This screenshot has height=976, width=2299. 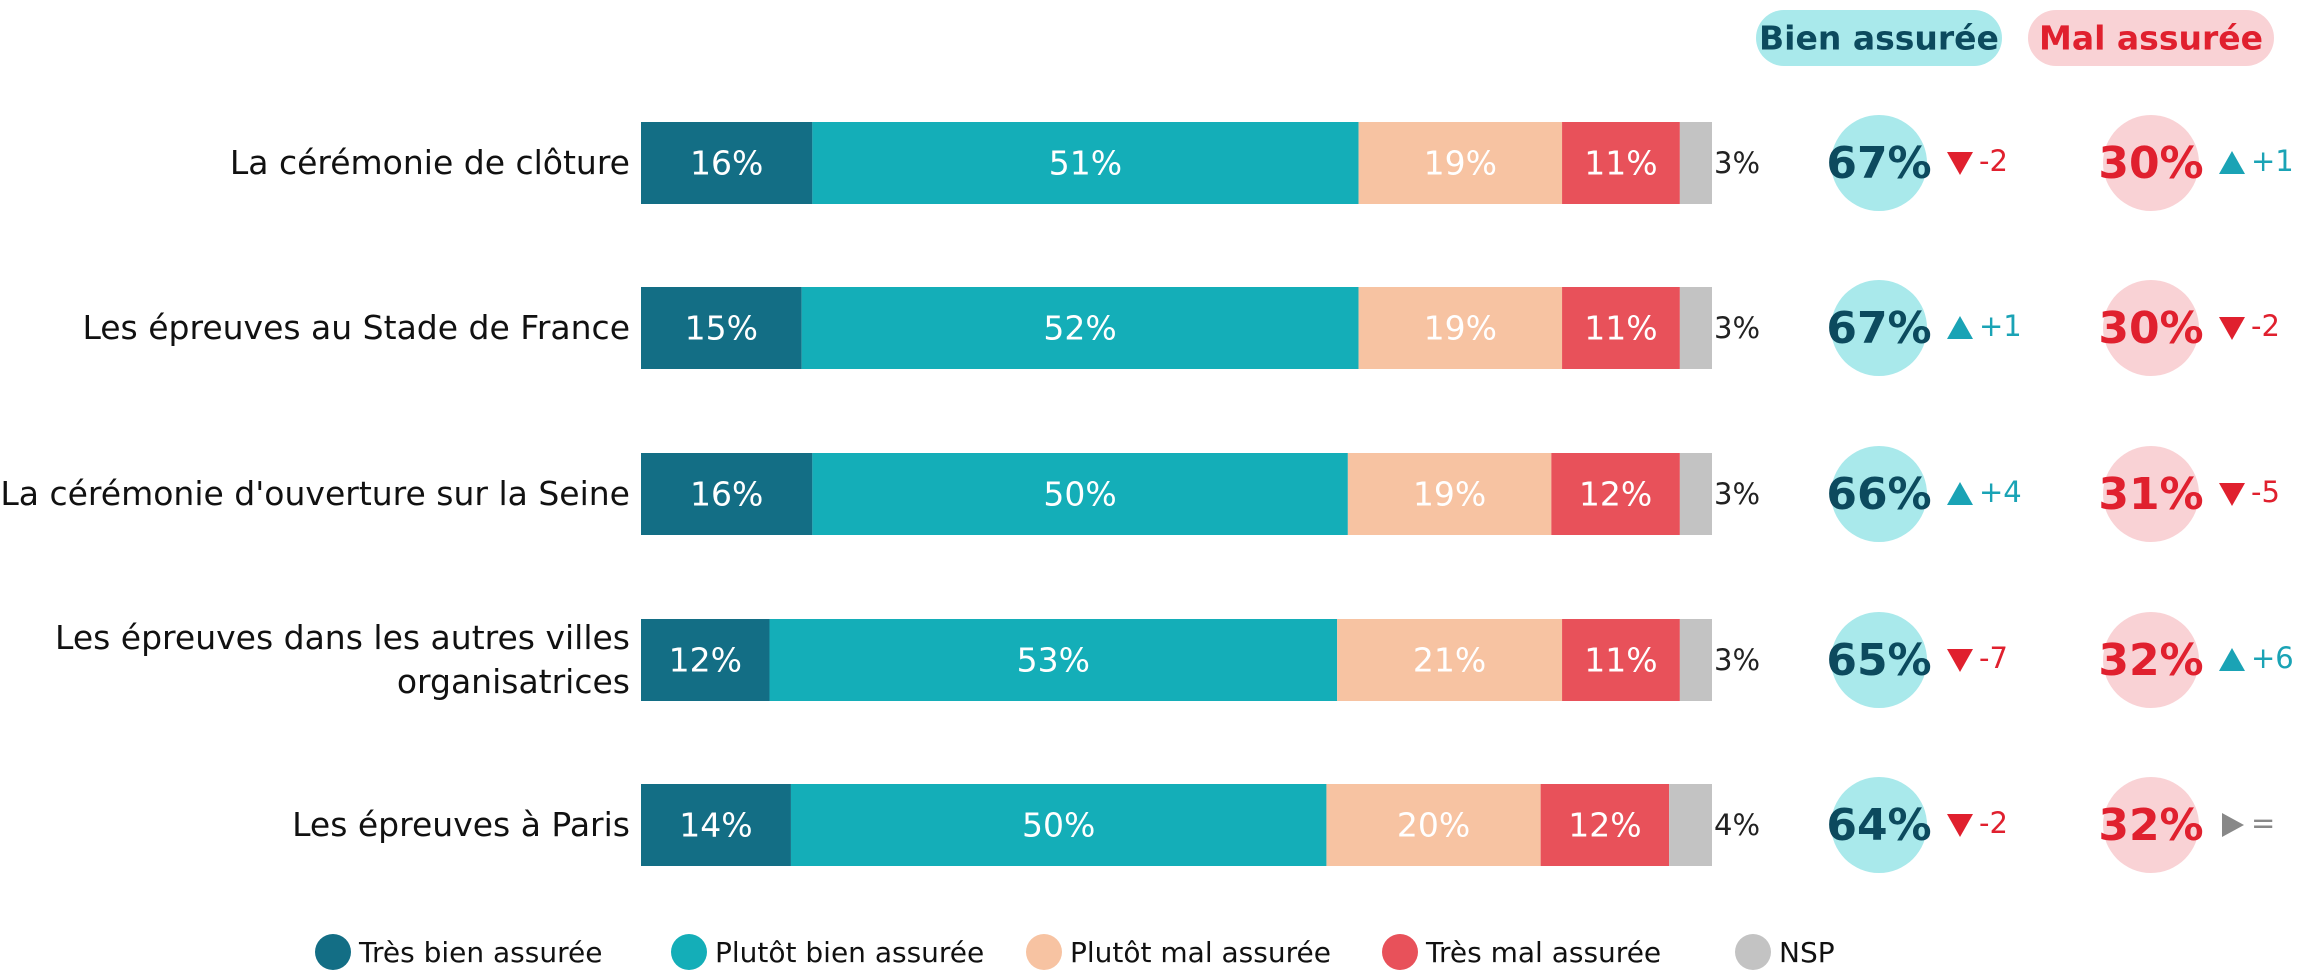 I want to click on category-label: La cérémonie de clôture, so click(x=429, y=162).